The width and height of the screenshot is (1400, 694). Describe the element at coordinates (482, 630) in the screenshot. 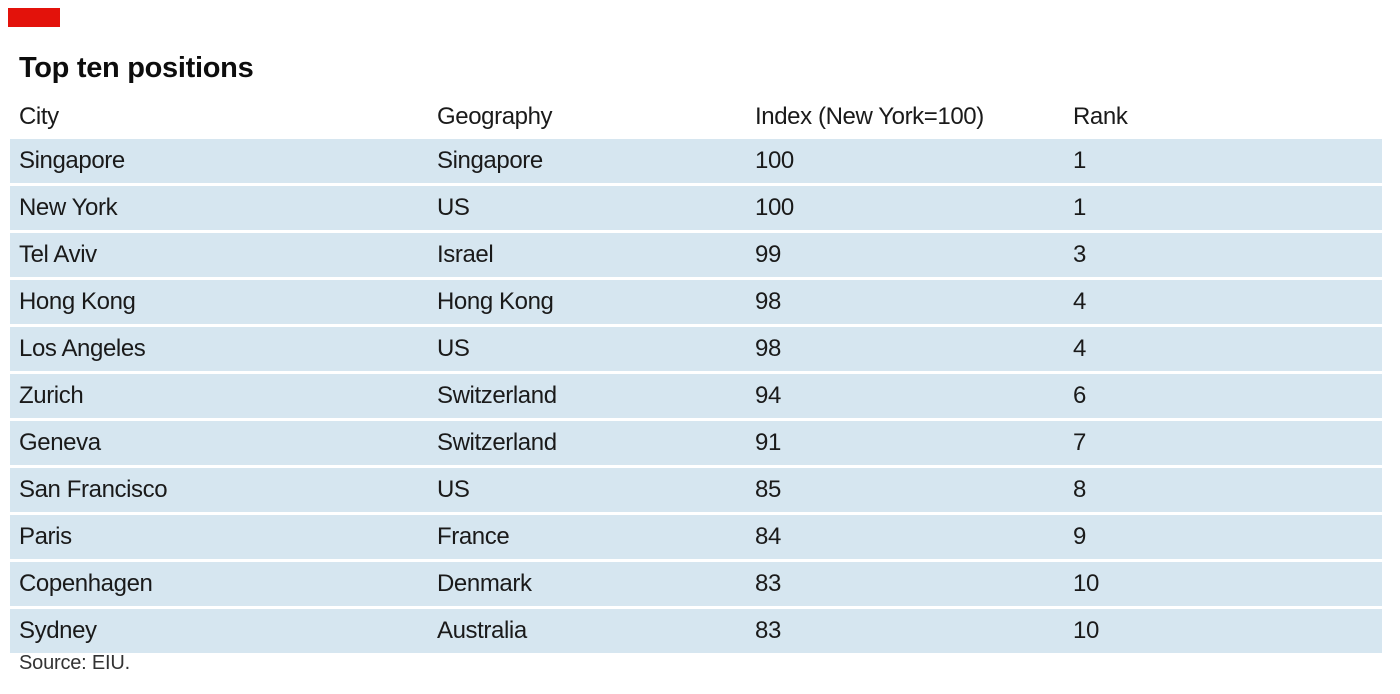

I see `cell-geography: Australia` at that location.